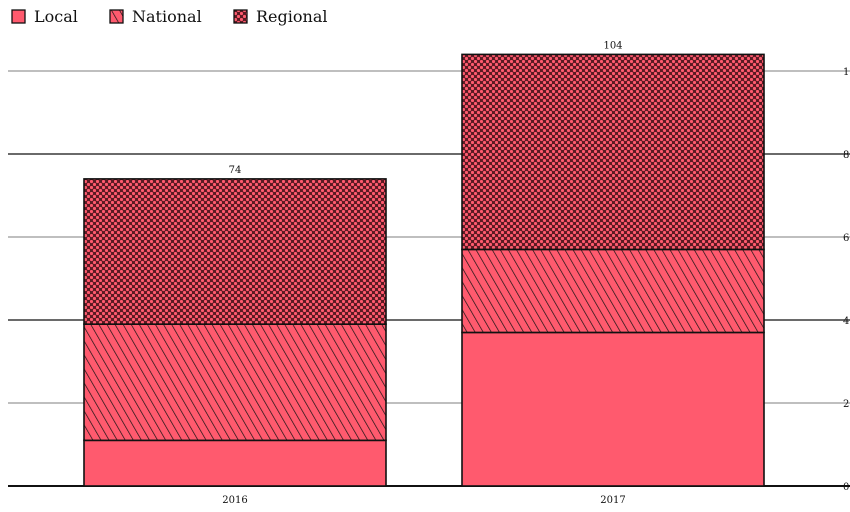  I want to click on y-tick-label-60: 60, so click(846, 238).